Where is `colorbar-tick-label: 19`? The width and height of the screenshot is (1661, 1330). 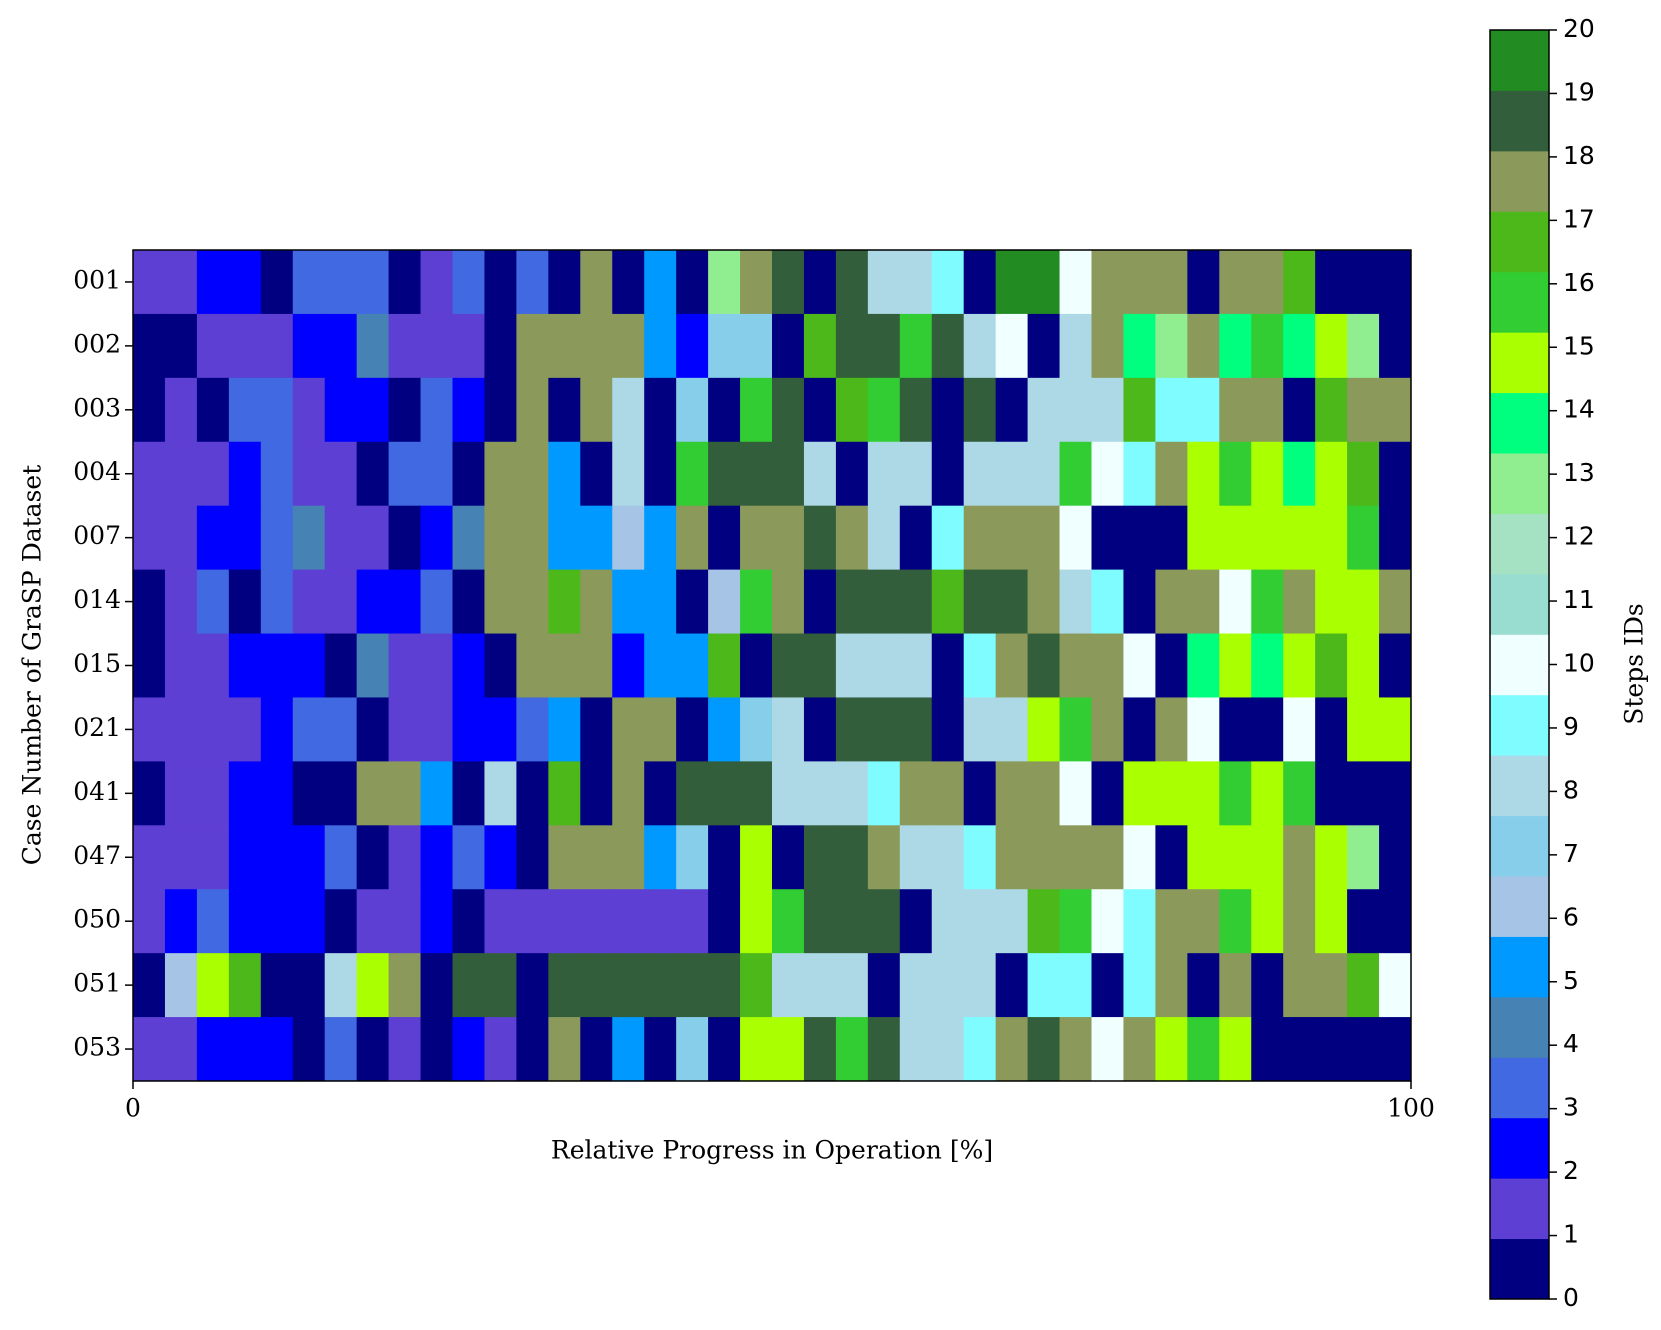
colorbar-tick-label: 19 is located at coordinates (1579, 91).